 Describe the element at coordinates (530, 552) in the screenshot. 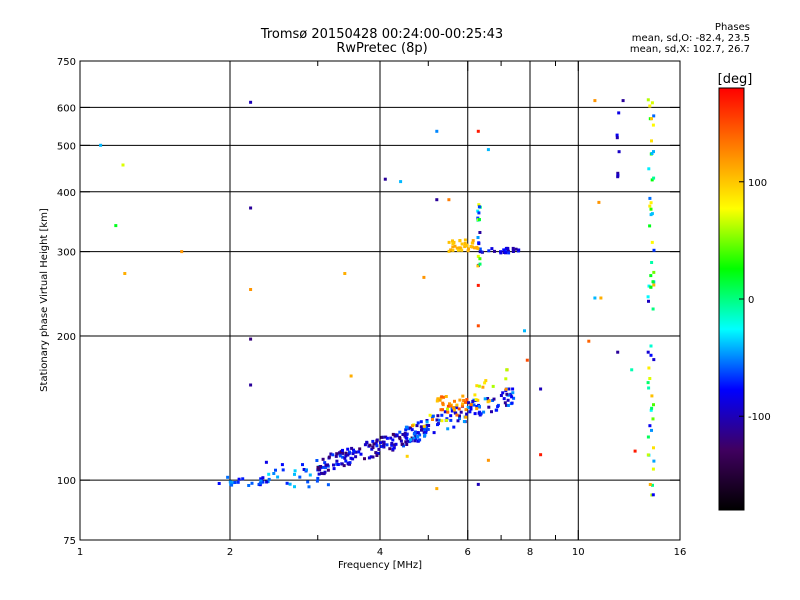

I see `x-tick-label: 8` at that location.